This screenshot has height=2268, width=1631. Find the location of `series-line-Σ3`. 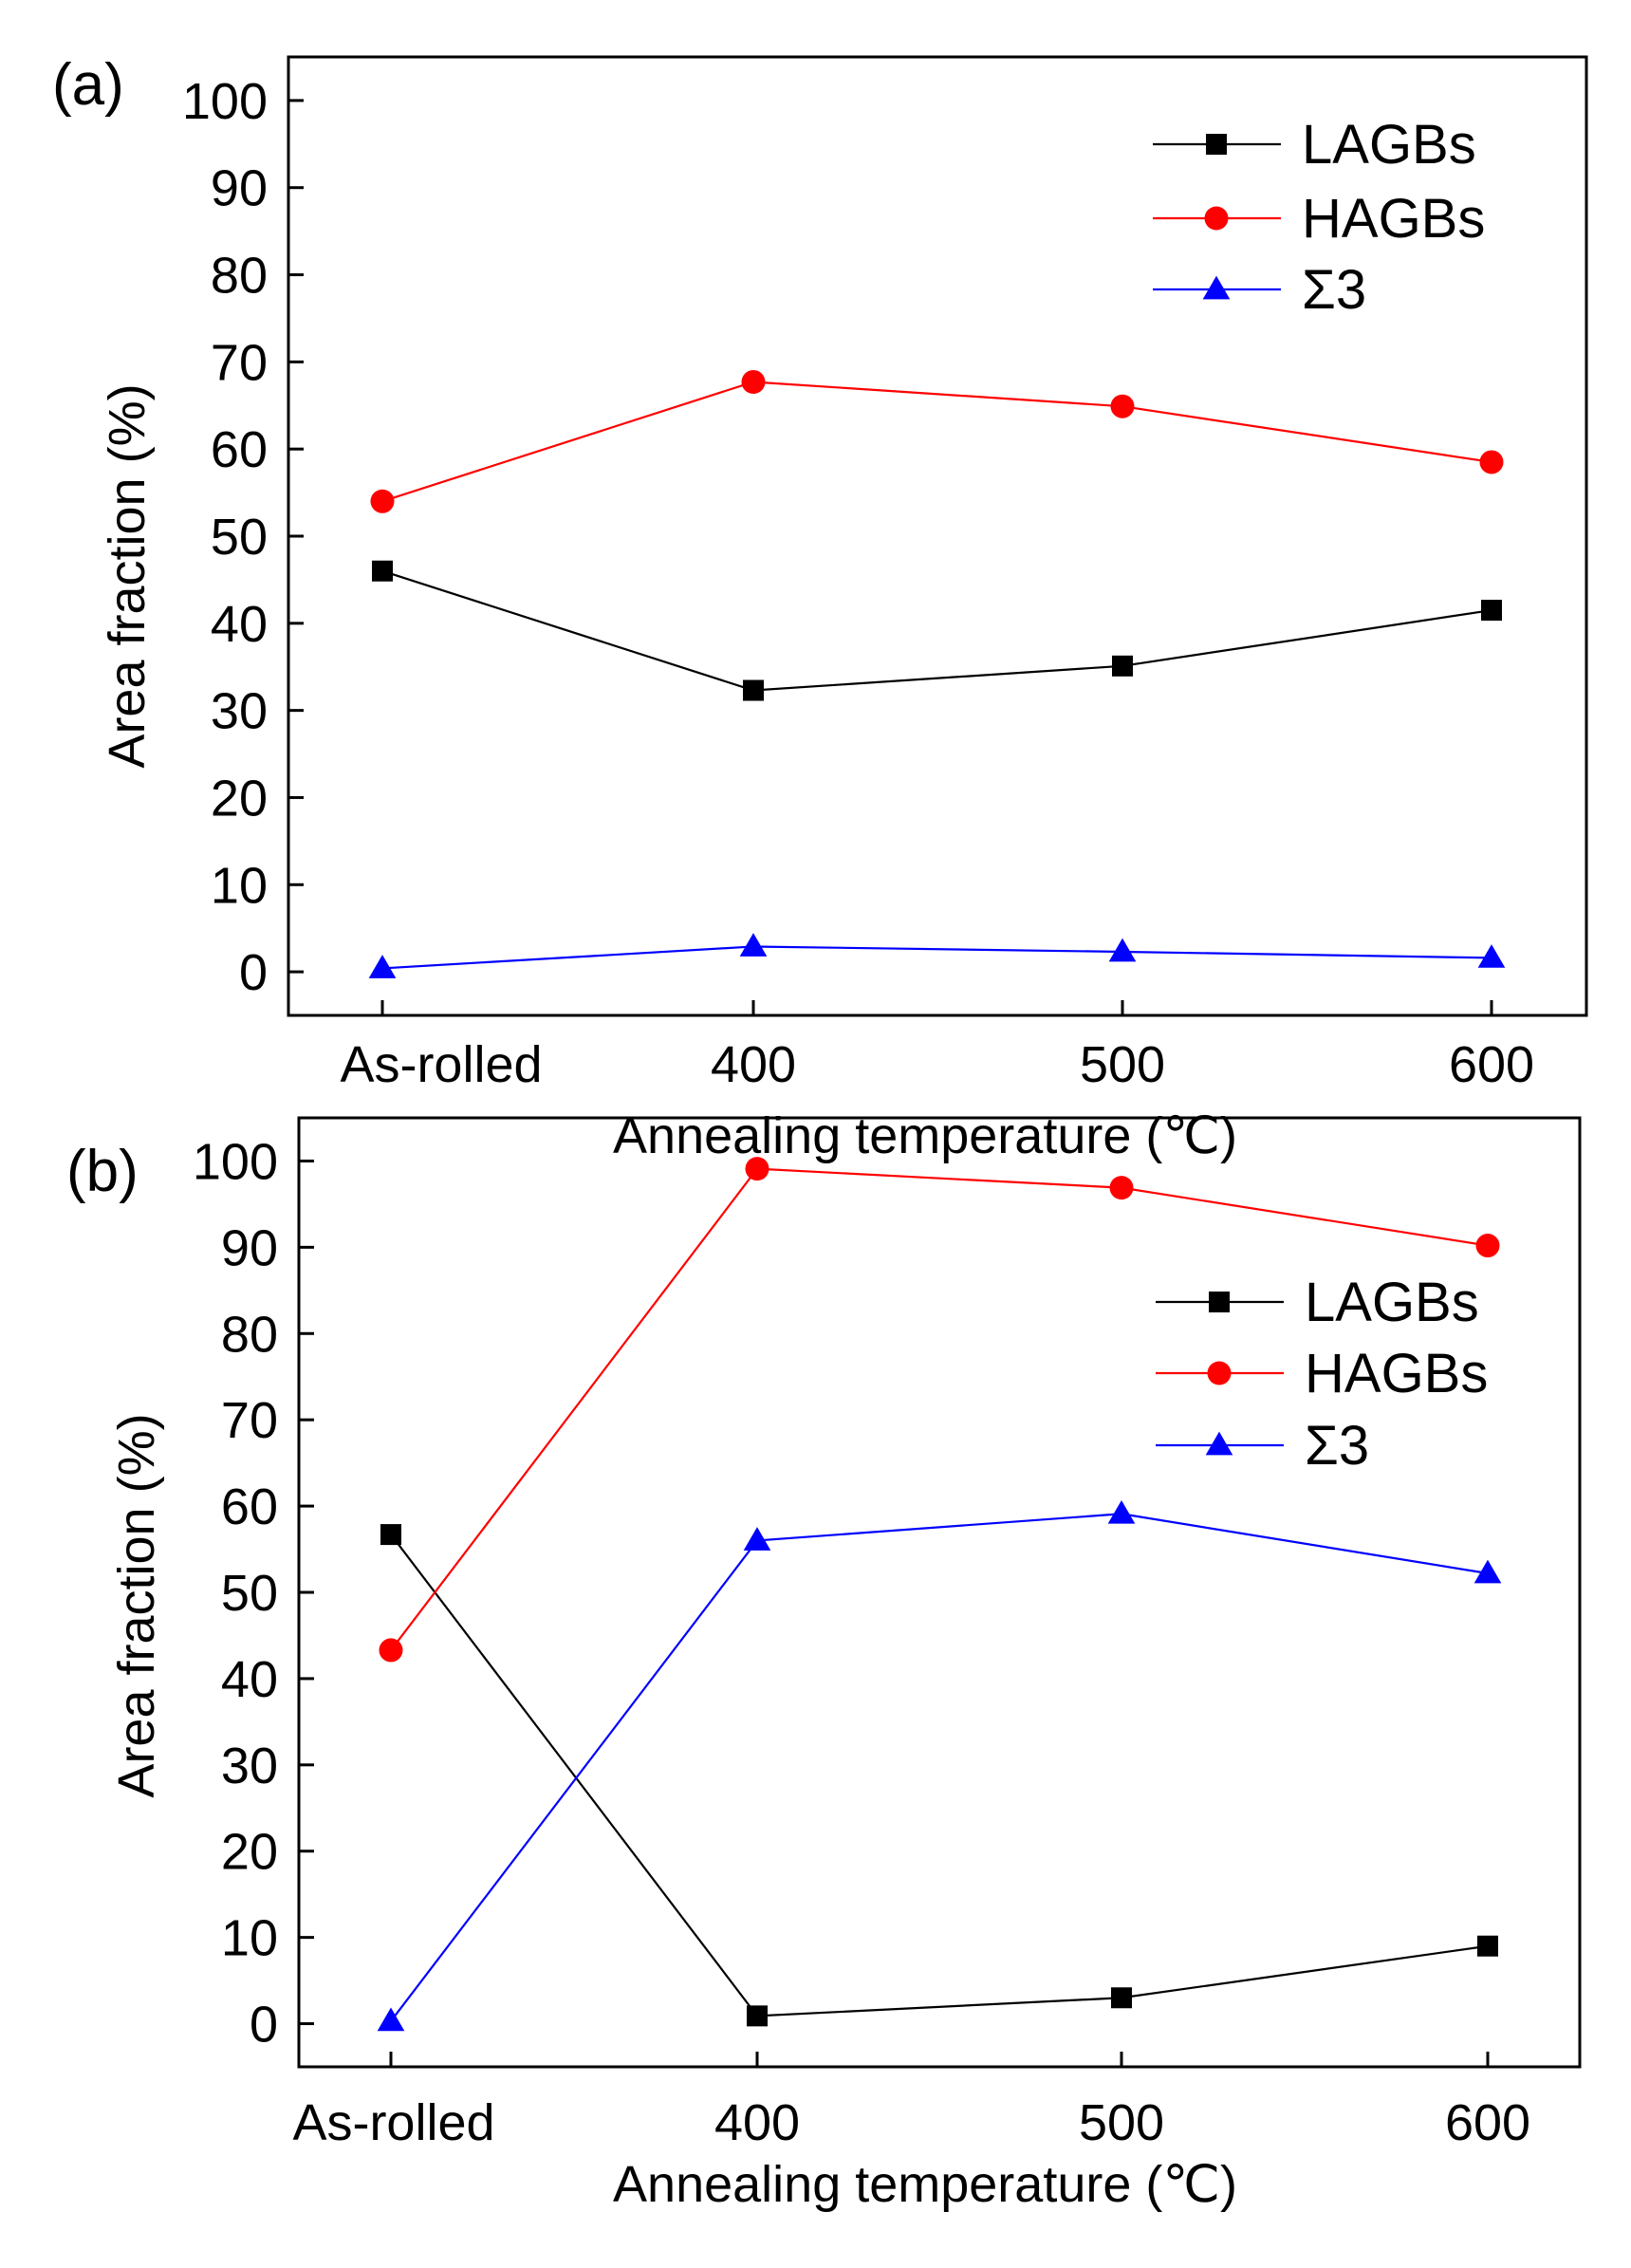

series-line-Σ3 is located at coordinates (937, 958).